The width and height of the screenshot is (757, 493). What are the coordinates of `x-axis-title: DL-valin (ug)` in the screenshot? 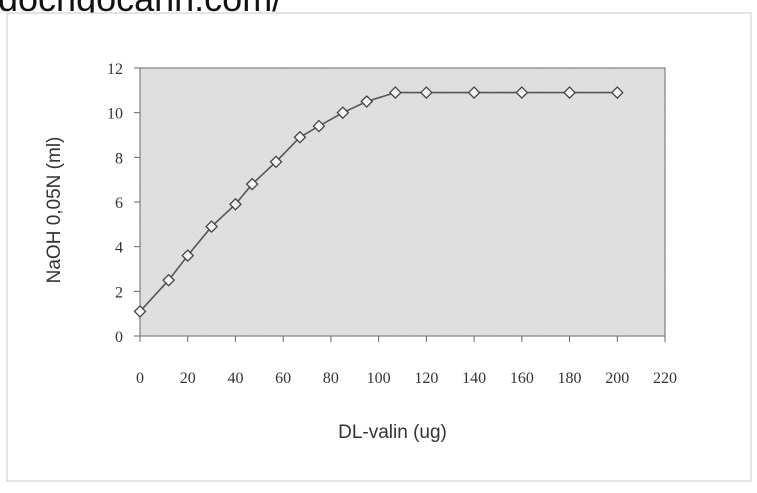 It's located at (392, 432).